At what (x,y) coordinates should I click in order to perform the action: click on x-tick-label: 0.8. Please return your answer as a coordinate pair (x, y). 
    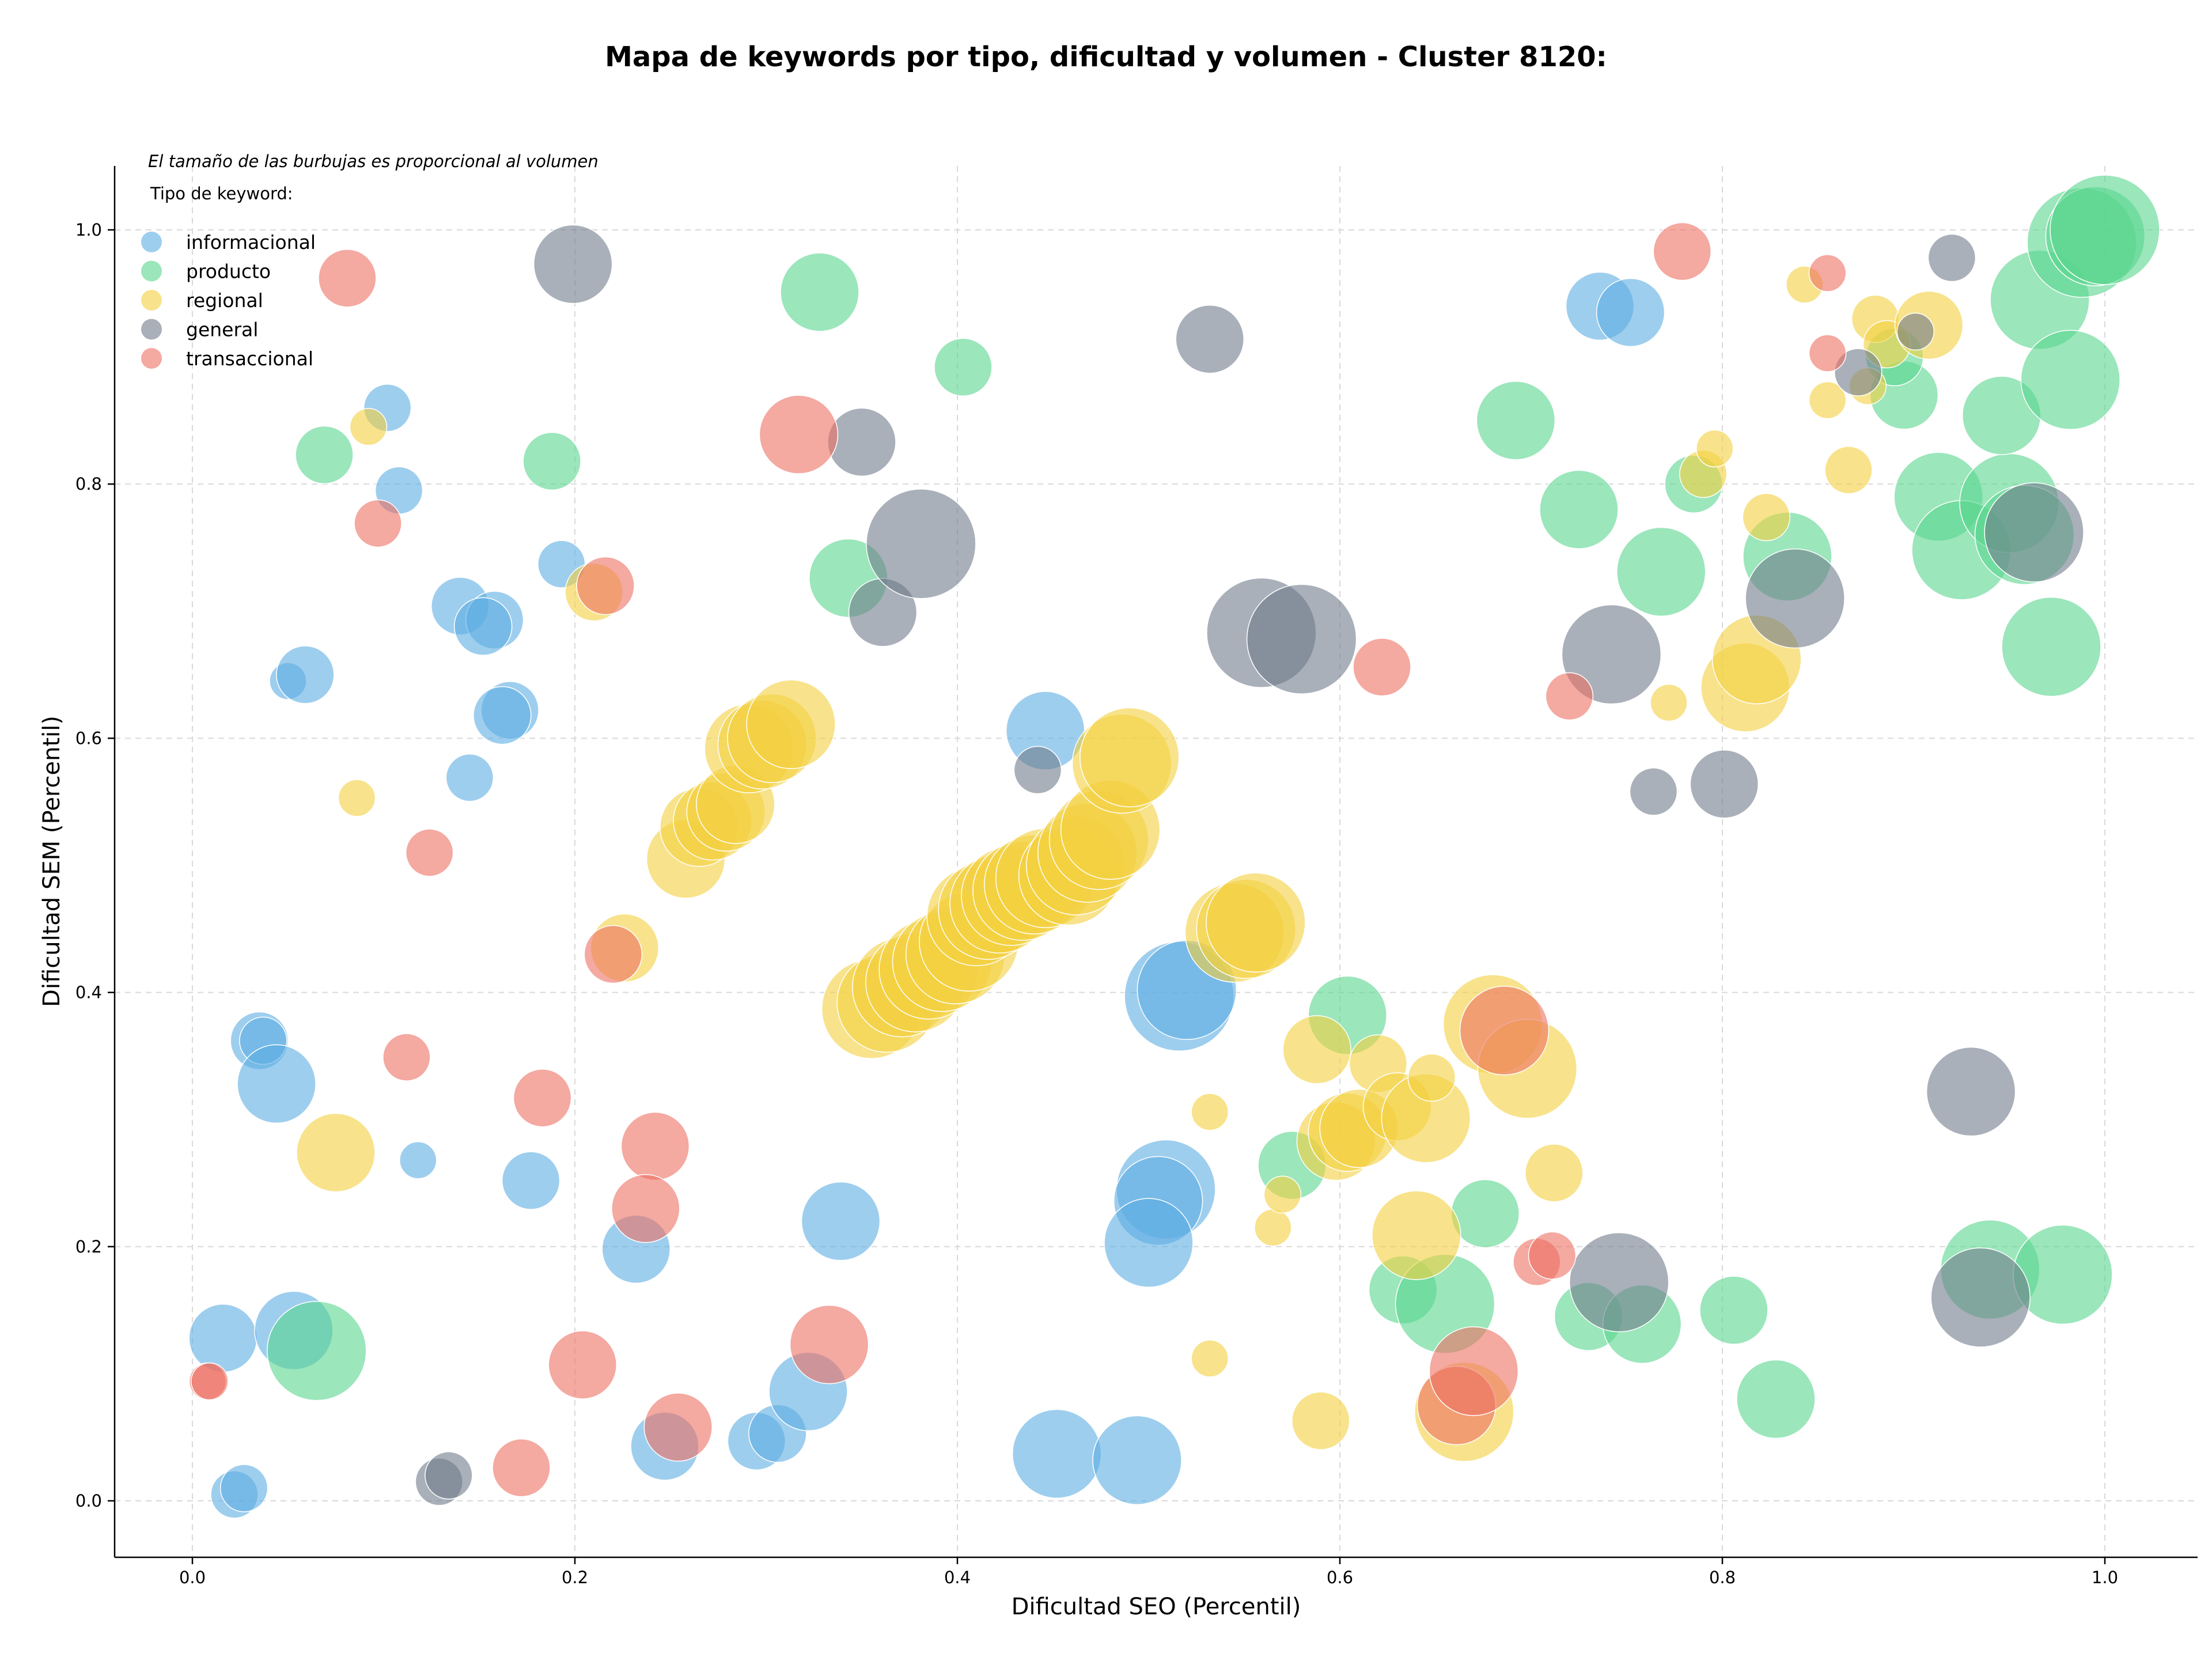
    Looking at the image, I should click on (1722, 1577).